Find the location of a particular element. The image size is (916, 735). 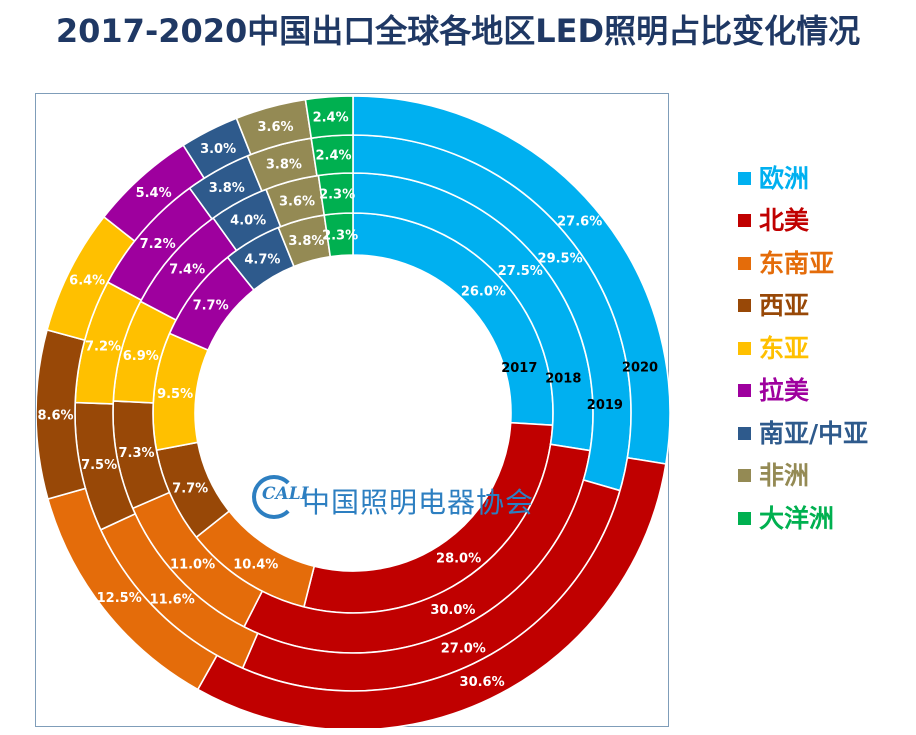

legend-label: 北美 is located at coordinates (784, 221).